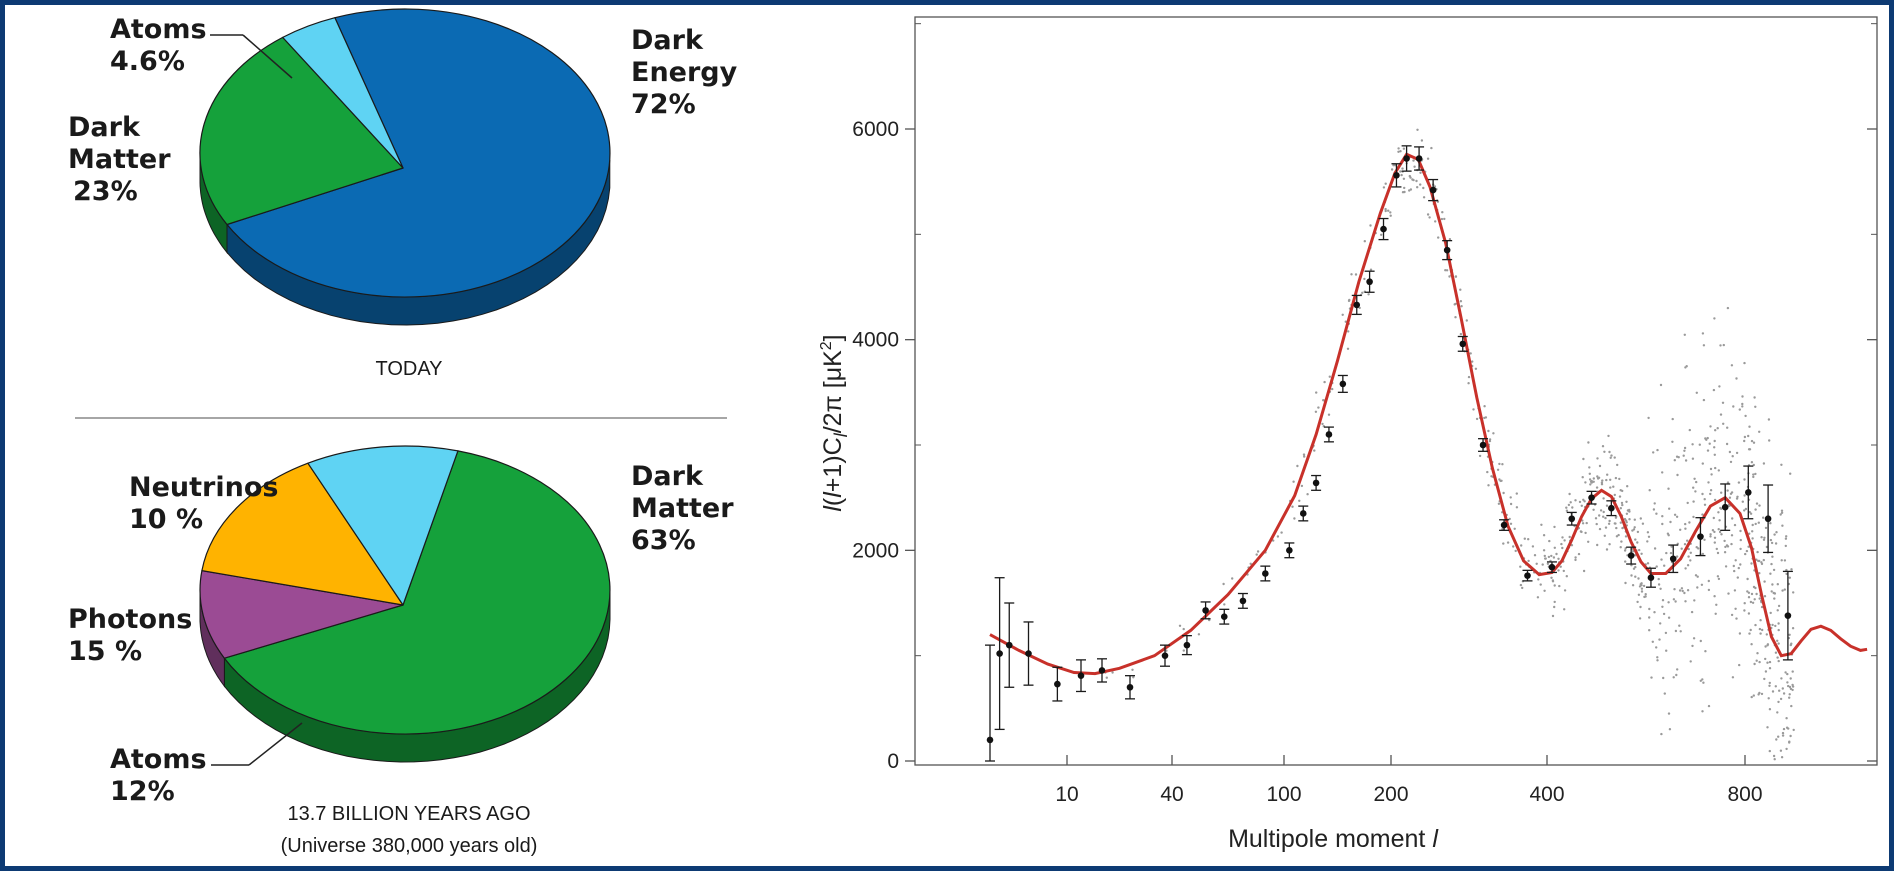 Image resolution: width=1894 pixels, height=871 pixels. I want to click on y-tick-label-3: 6000, so click(875, 129).